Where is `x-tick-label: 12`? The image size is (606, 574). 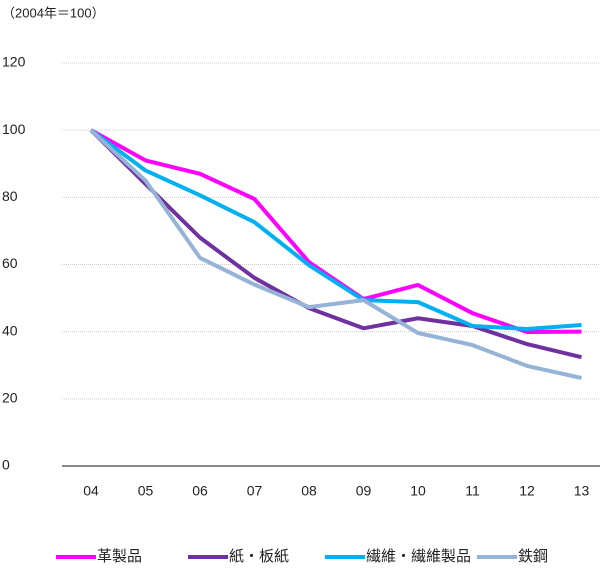
x-tick-label: 12 is located at coordinates (527, 491).